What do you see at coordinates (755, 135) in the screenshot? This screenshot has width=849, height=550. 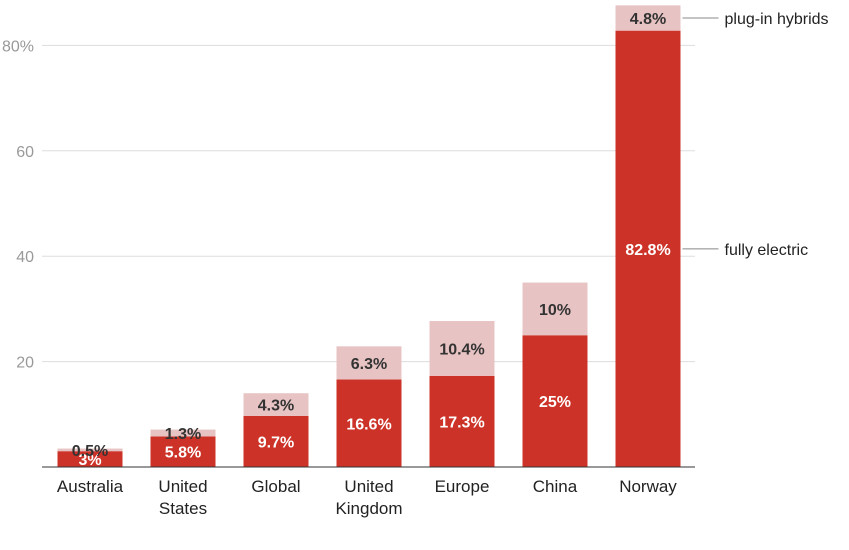 I see `series-annotations: plug-in hybrids fully electric` at bounding box center [755, 135].